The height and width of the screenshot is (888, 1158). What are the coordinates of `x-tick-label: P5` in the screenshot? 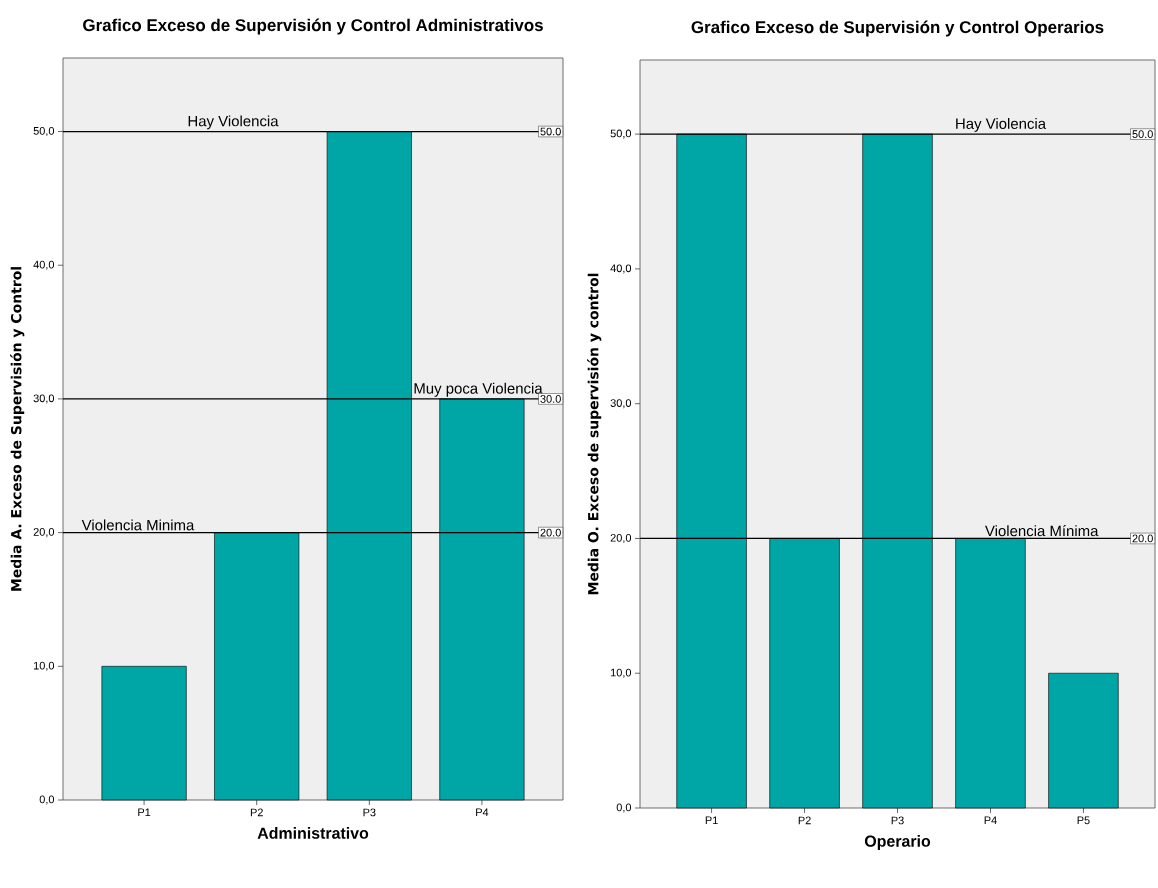 It's located at (1083, 820).